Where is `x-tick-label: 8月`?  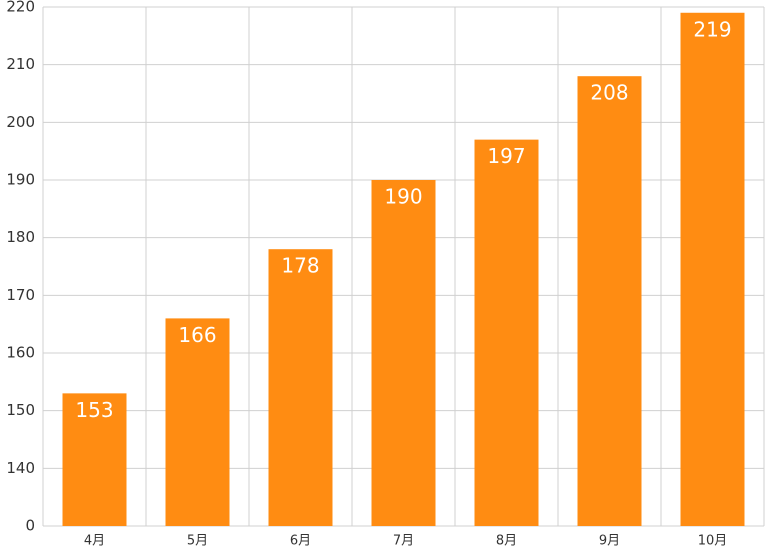
x-tick-label: 8月 is located at coordinates (506, 541).